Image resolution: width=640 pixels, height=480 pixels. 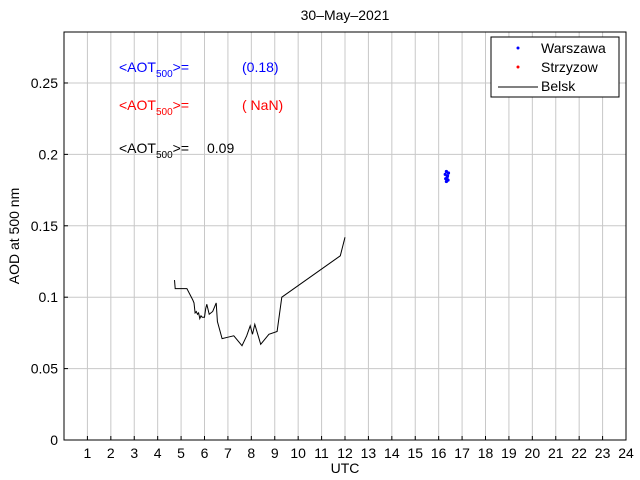 I want to click on aot-annotation-value: (0.18), so click(x=260, y=67).